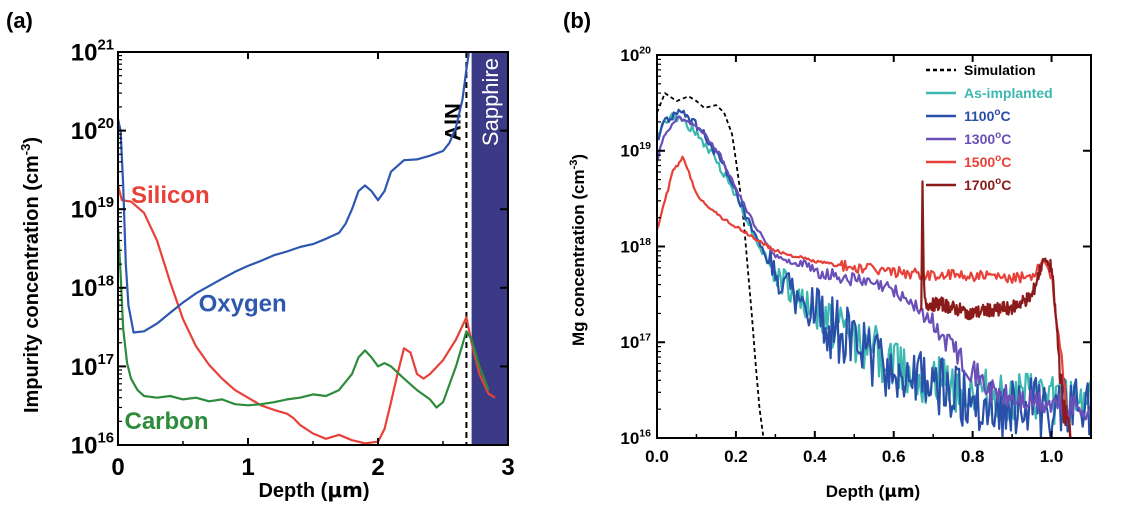 The image size is (1142, 517). I want to click on y-axis-label: Impurity concentration (cm-3), so click(30, 275).